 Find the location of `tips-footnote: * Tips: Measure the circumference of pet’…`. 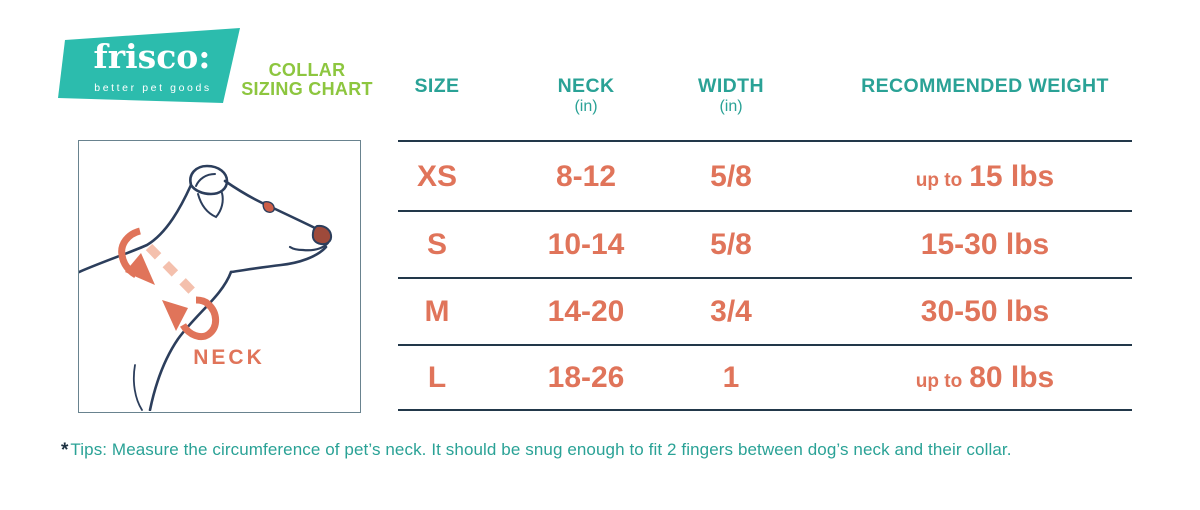

tips-footnote: * Tips: Measure the circumference of pet’… is located at coordinates (536, 451).